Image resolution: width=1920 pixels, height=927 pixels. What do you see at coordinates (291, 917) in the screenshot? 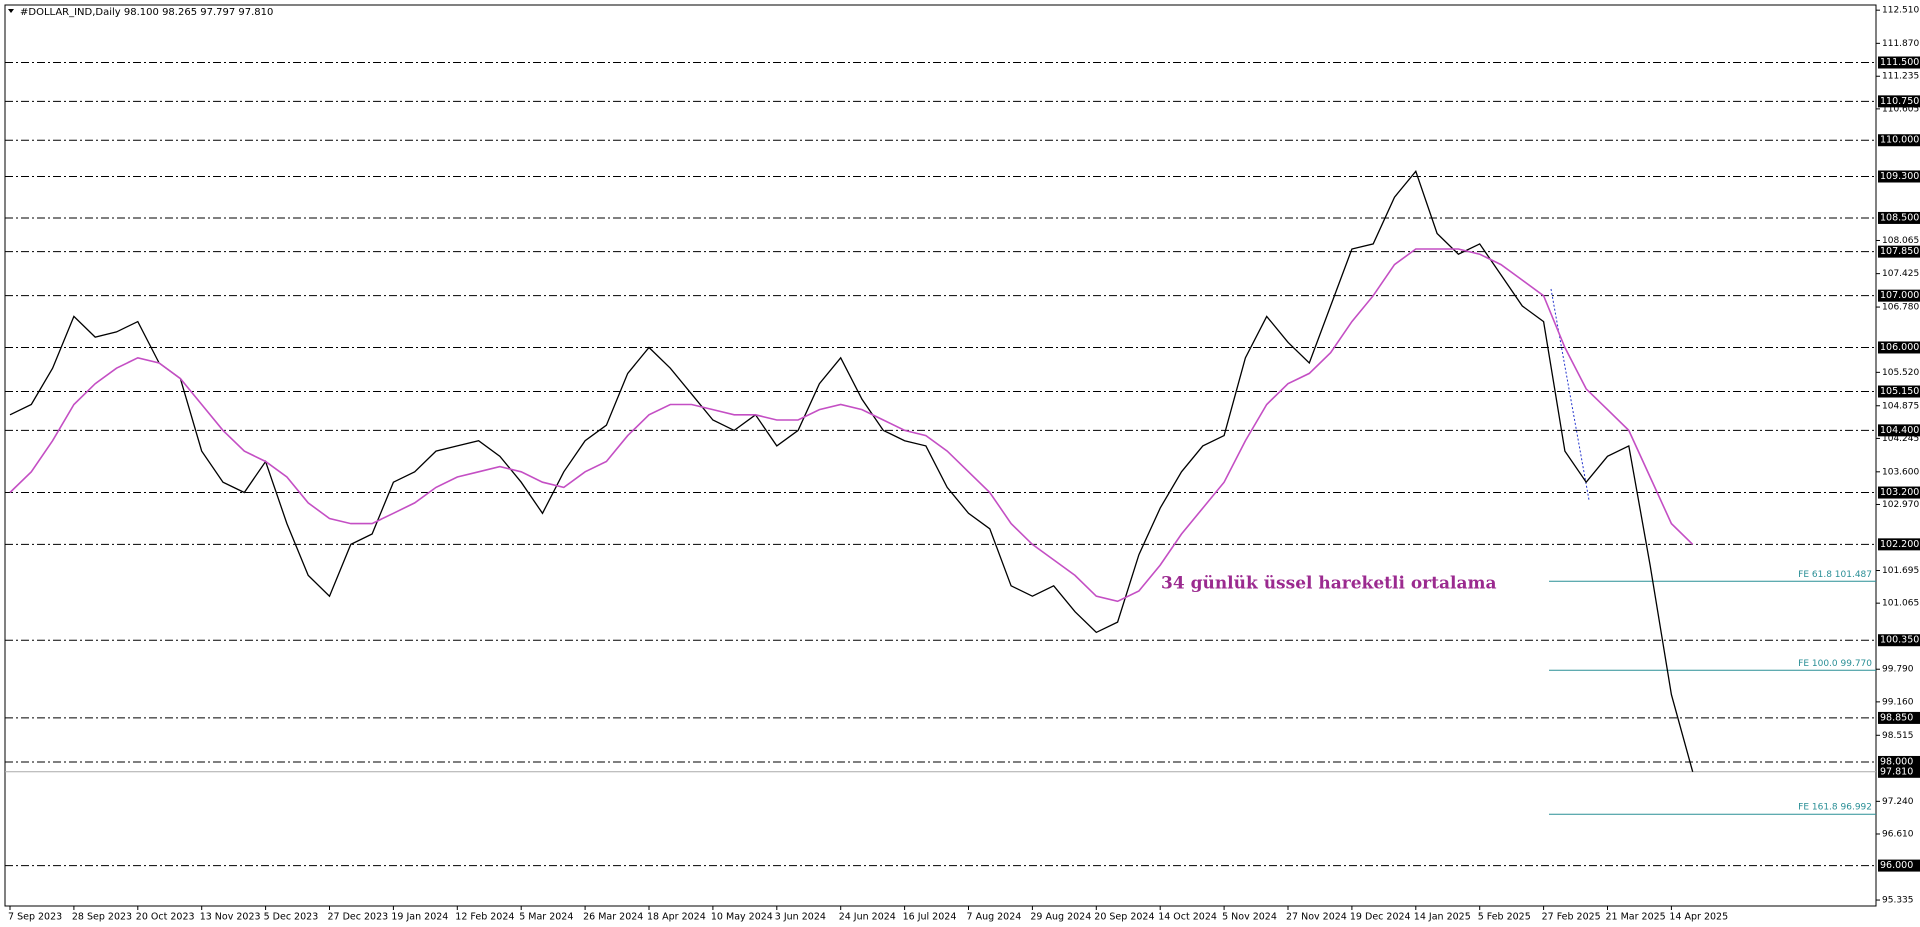
I see `x-tick-label: 5 Dec 2023` at bounding box center [291, 917].